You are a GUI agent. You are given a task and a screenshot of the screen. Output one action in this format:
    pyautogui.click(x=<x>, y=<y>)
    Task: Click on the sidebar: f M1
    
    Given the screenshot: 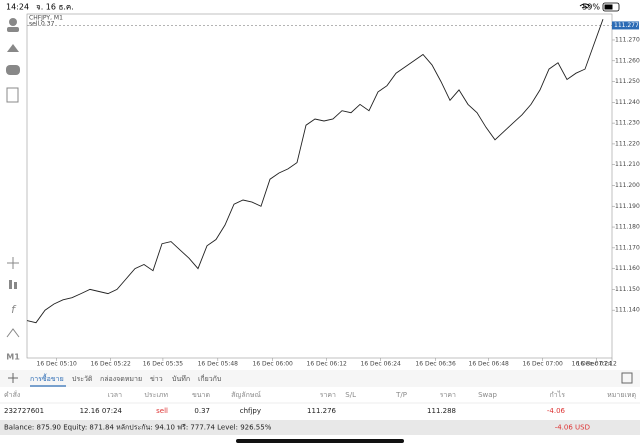 What is the action you would take?
    pyautogui.click(x=13, y=190)
    